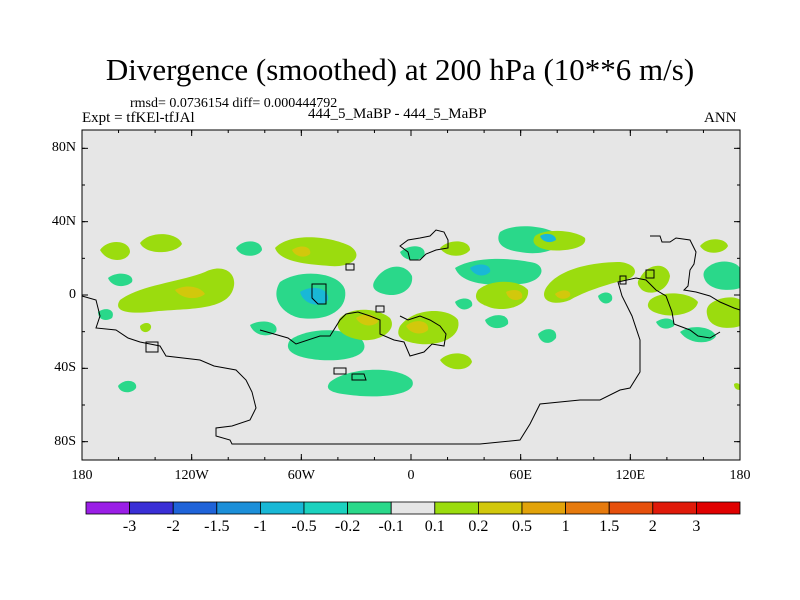  I want to click on colorbar-label: -3, so click(129, 526).